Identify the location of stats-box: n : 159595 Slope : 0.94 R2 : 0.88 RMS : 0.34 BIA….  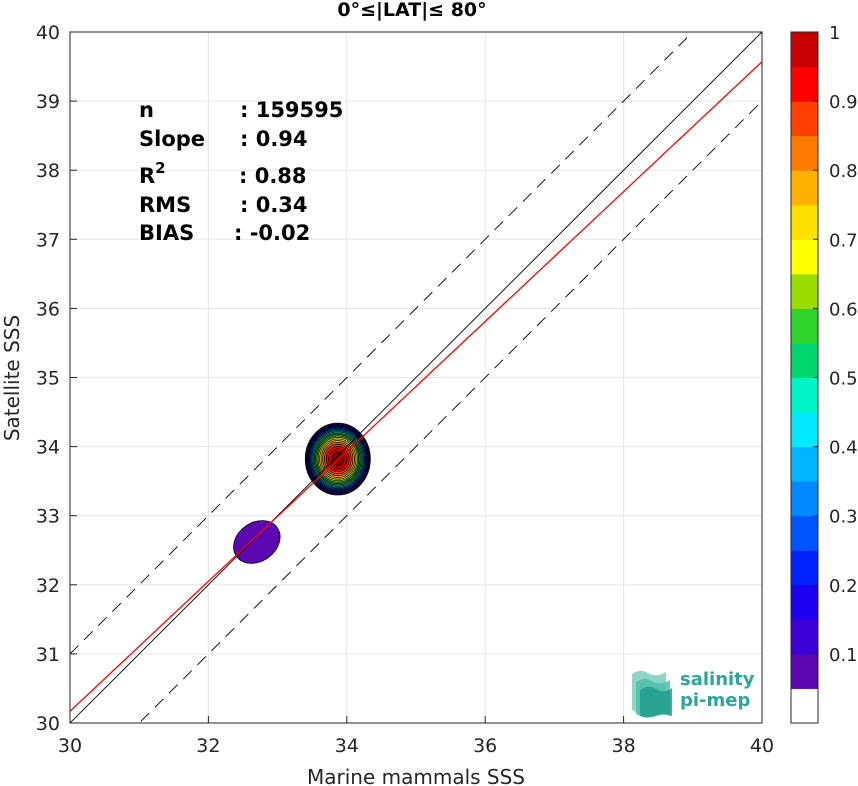
(241, 171).